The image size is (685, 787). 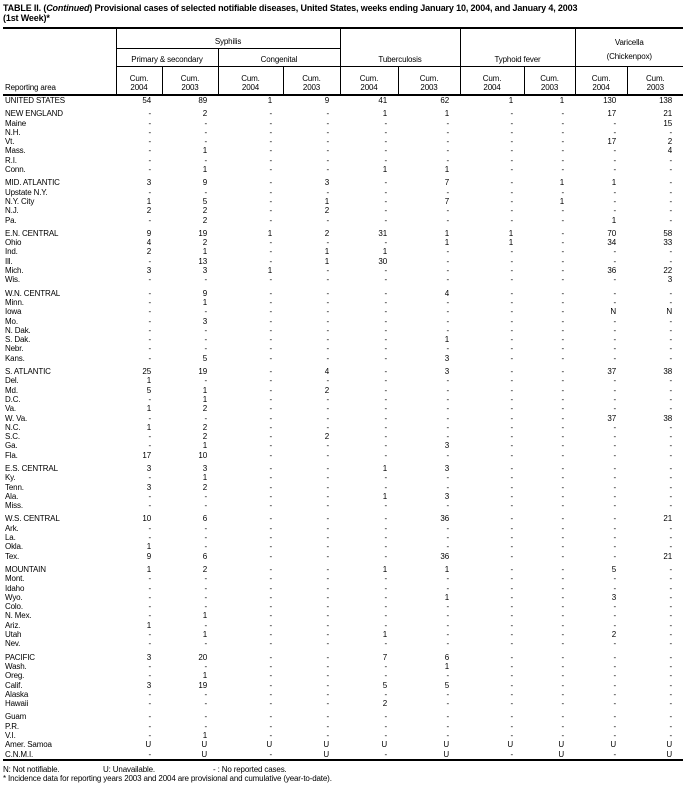 I want to click on table-row: Wis. - - - - - - - - - 3, so click(x=343, y=279).